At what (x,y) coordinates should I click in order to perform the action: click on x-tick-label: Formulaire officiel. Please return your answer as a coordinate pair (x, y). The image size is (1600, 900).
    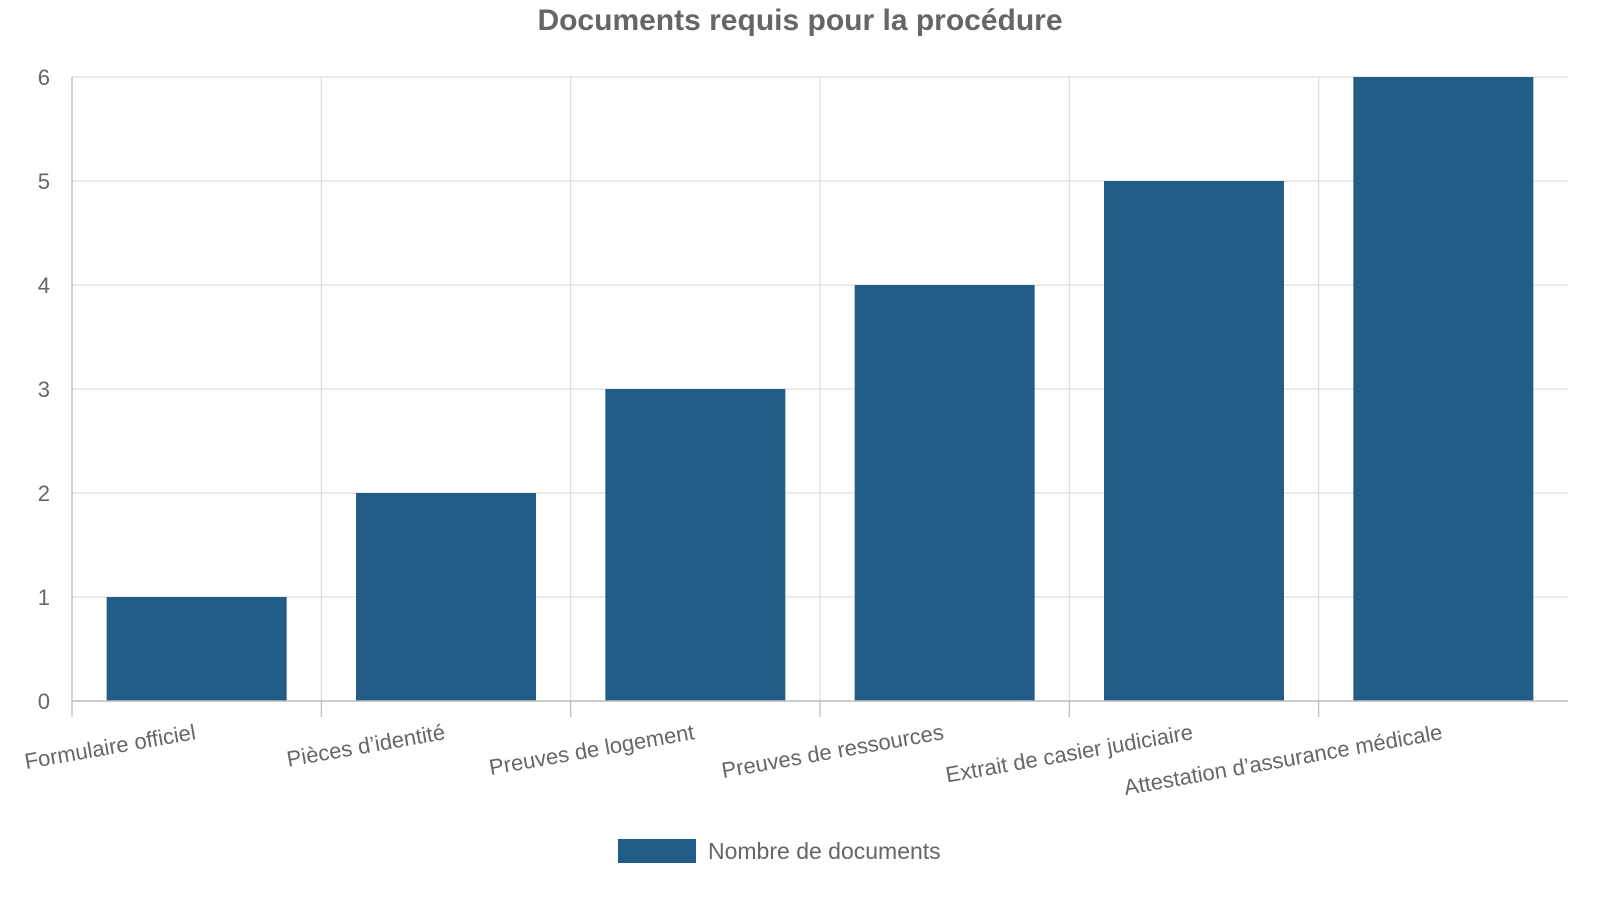
    Looking at the image, I should click on (110, 746).